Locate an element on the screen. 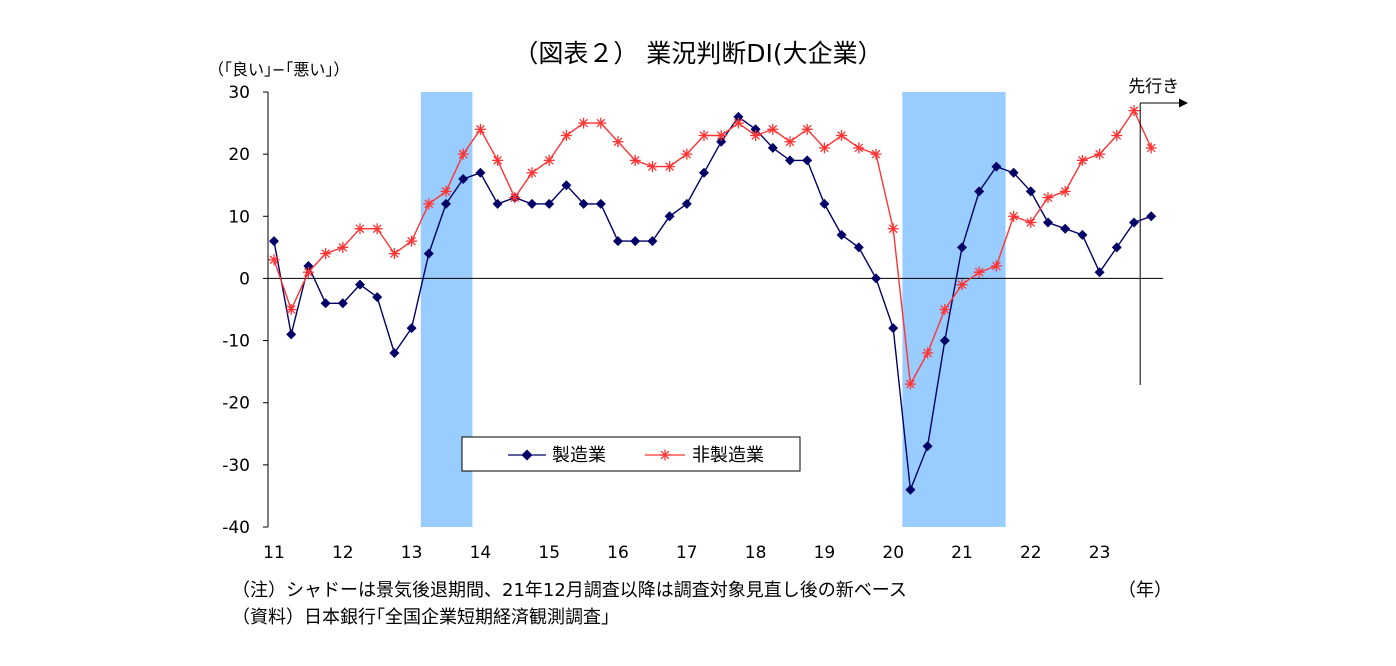 The height and width of the screenshot is (666, 1396). x-tick-label: 17 is located at coordinates (687, 553).